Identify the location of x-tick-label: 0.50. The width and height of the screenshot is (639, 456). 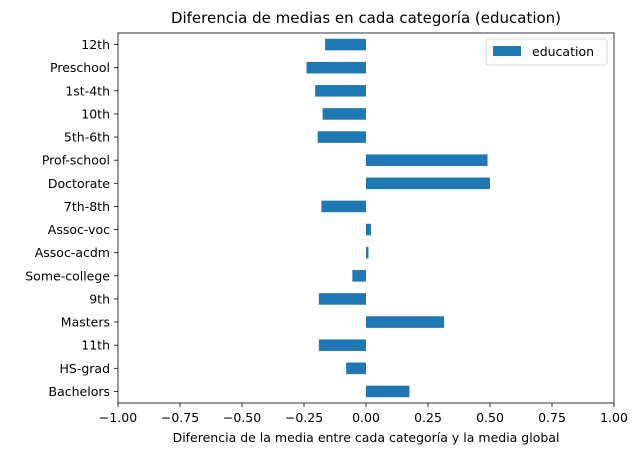
(490, 417).